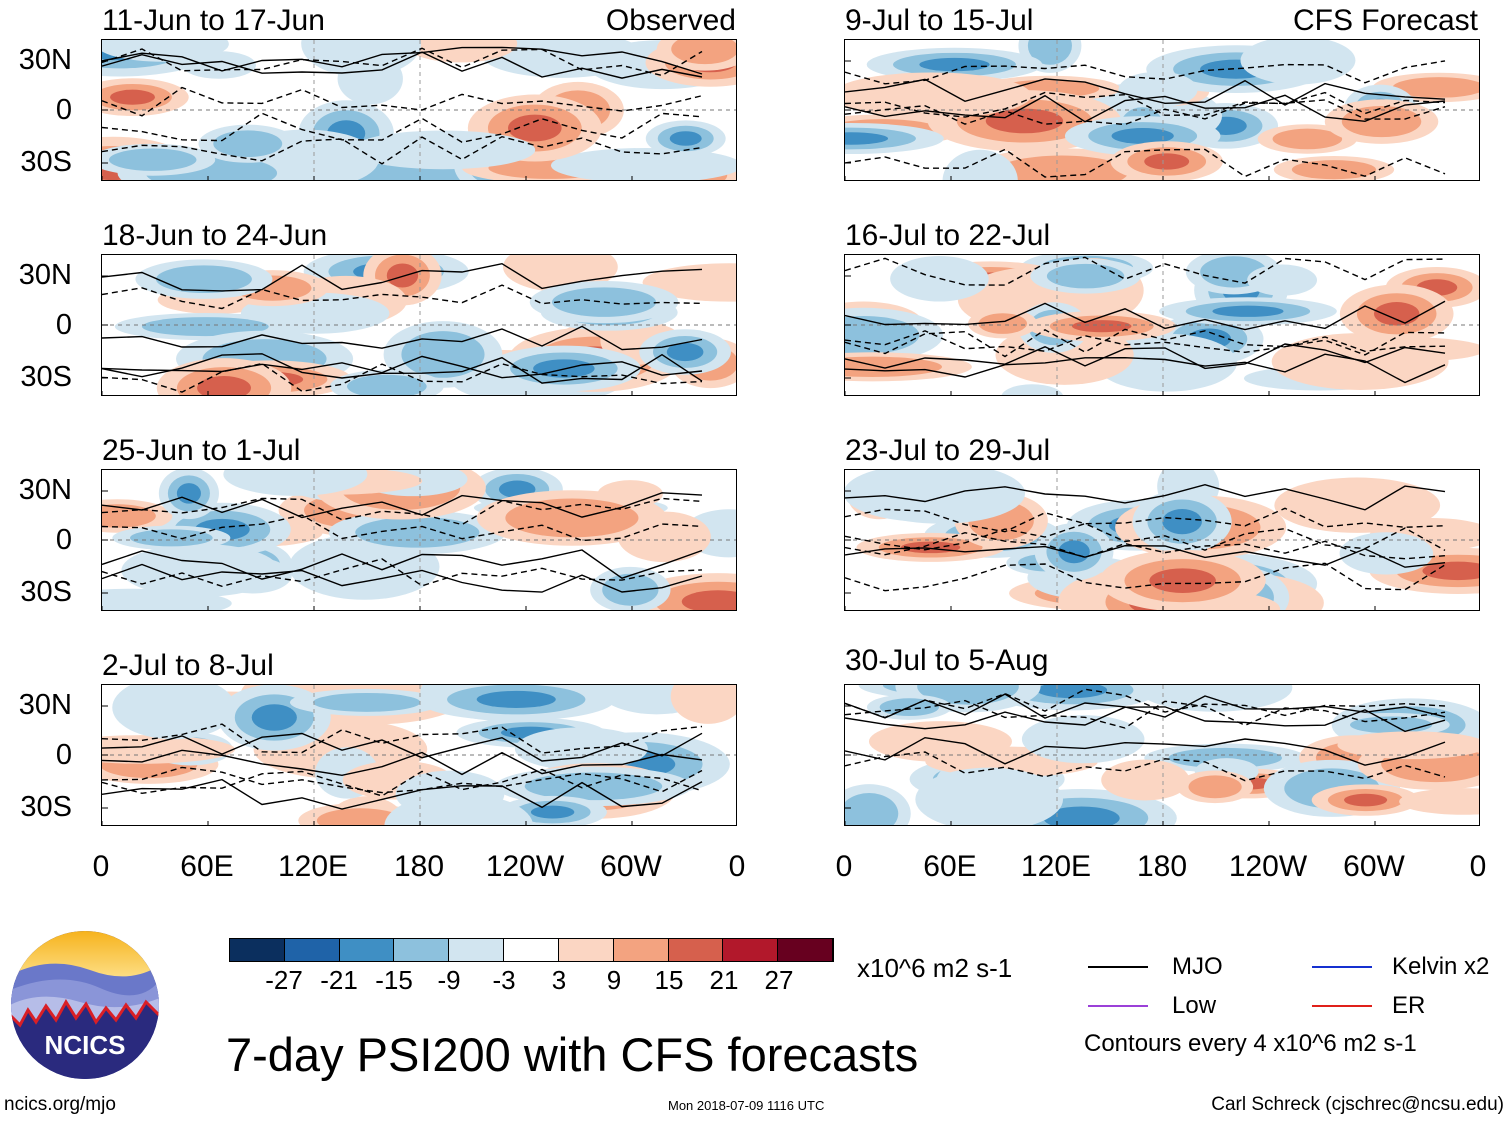  What do you see at coordinates (948, 450) in the screenshot?
I see `panel-6-title: 23-Jul to 29-Jul` at bounding box center [948, 450].